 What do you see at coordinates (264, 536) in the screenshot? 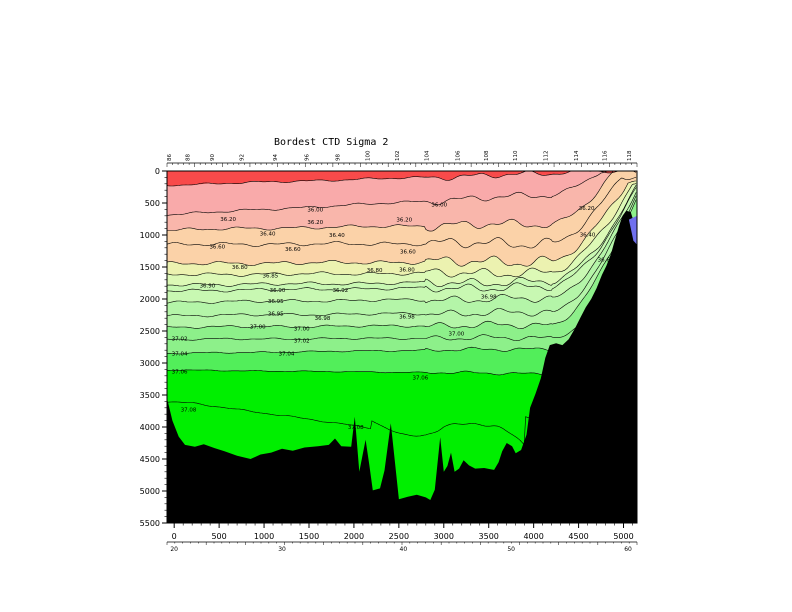
I see `x-tick-label: 1000` at bounding box center [264, 536].